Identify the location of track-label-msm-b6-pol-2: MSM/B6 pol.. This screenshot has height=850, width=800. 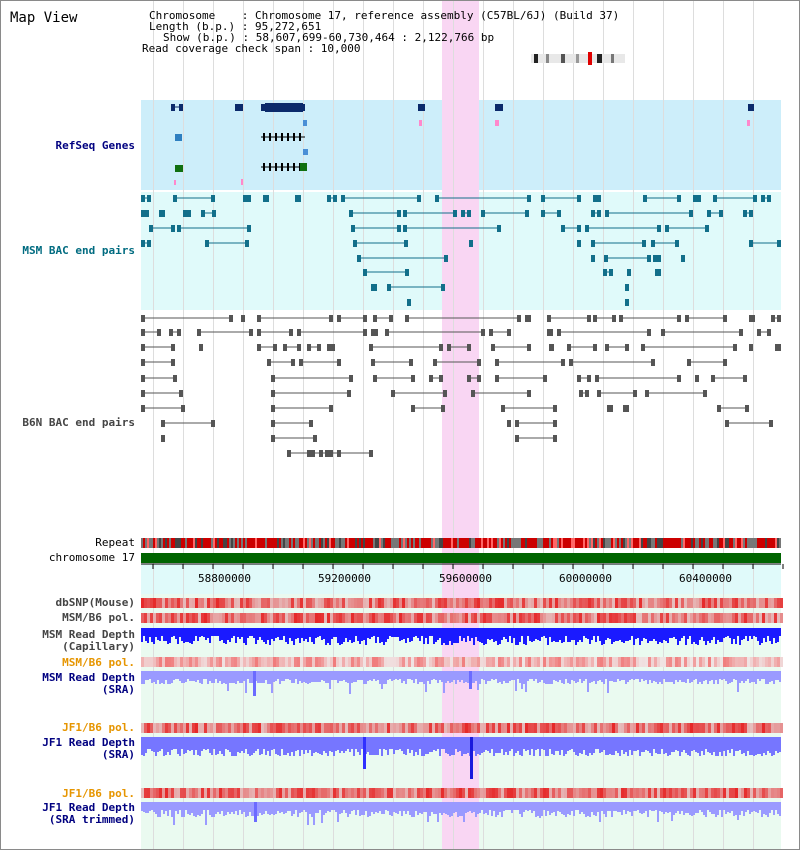
(98, 662).